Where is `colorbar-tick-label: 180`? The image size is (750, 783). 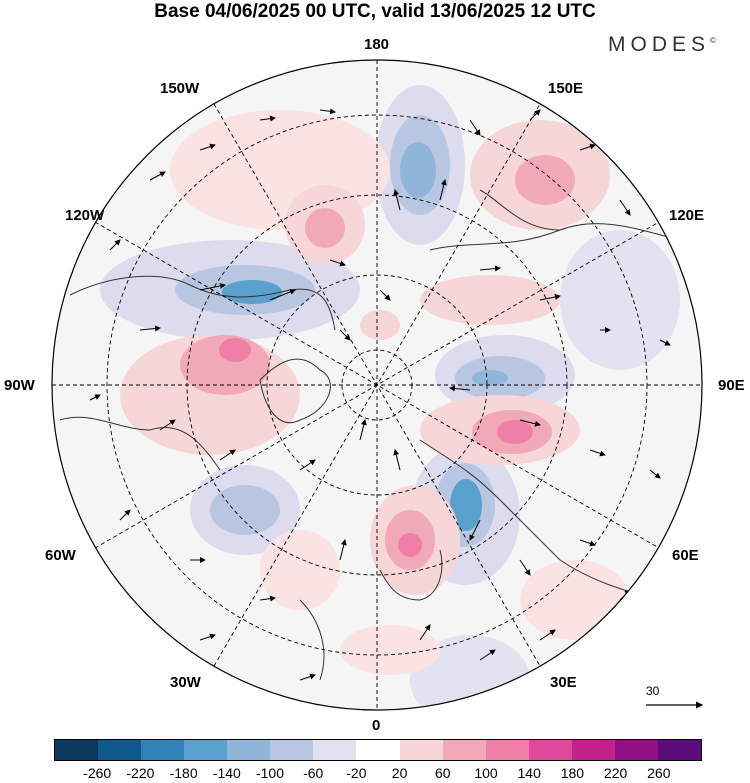
colorbar-tick-label: 180 is located at coordinates (572, 773).